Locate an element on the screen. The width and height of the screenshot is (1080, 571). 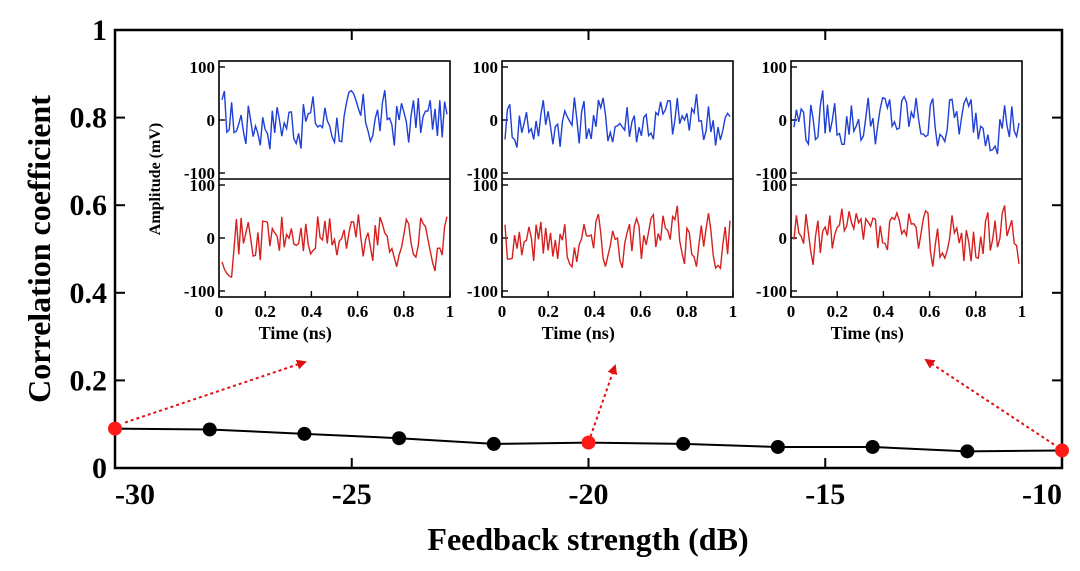
main-ylabel: Correlation coefficient is located at coordinates (39, 249).